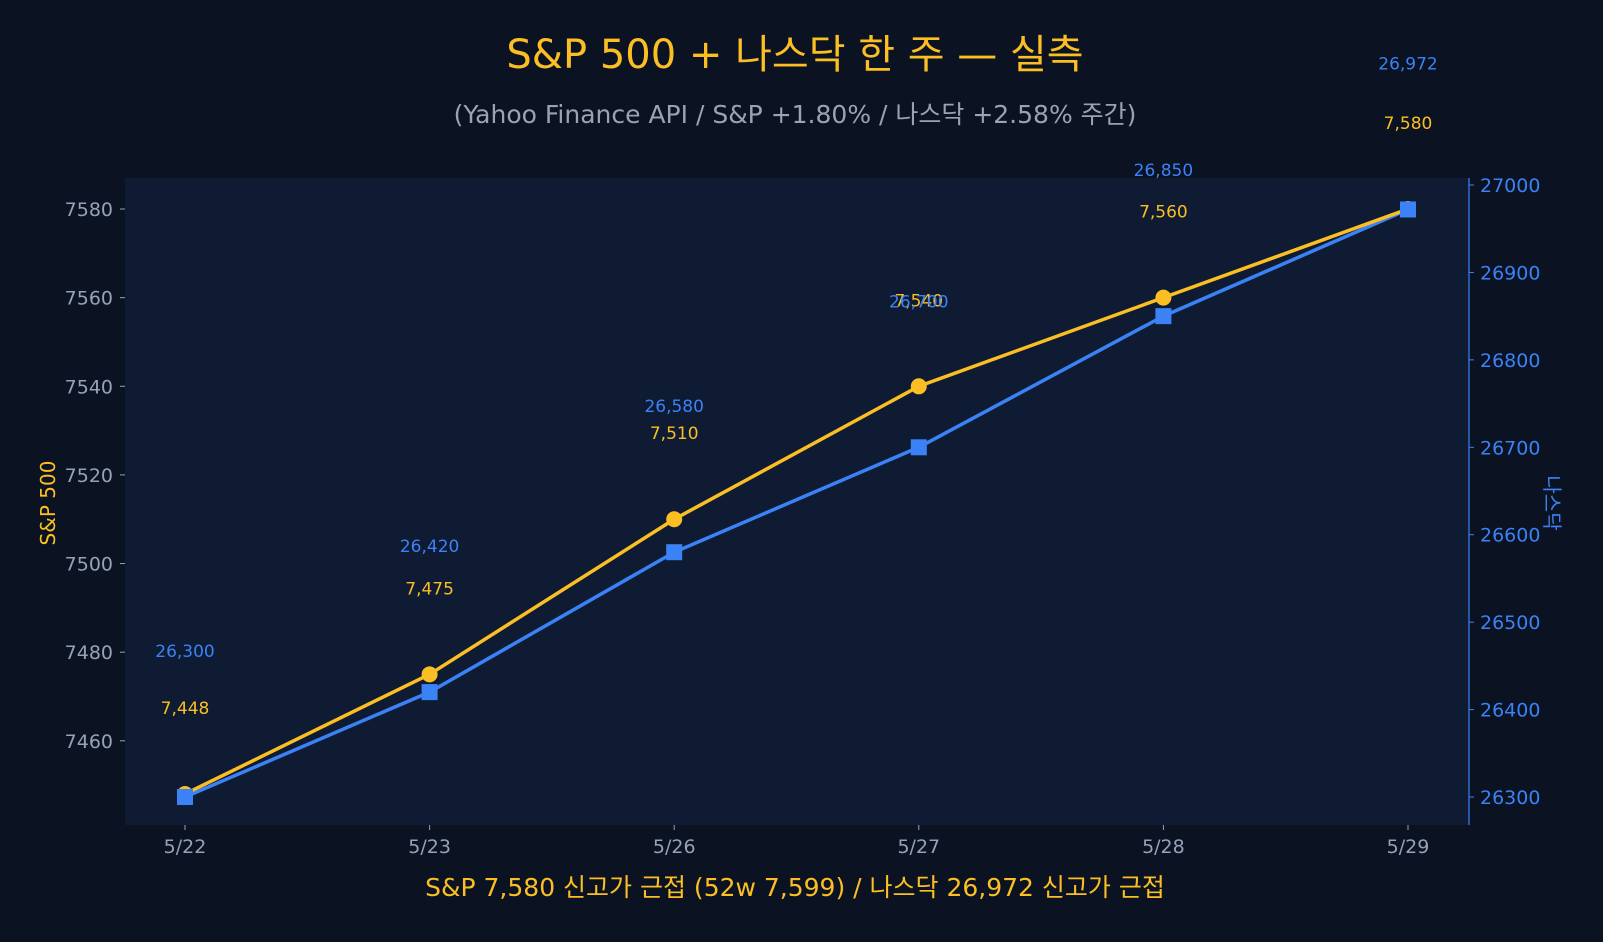  What do you see at coordinates (89, 387) in the screenshot?
I see `y-tick-label-left: 7540` at bounding box center [89, 387].